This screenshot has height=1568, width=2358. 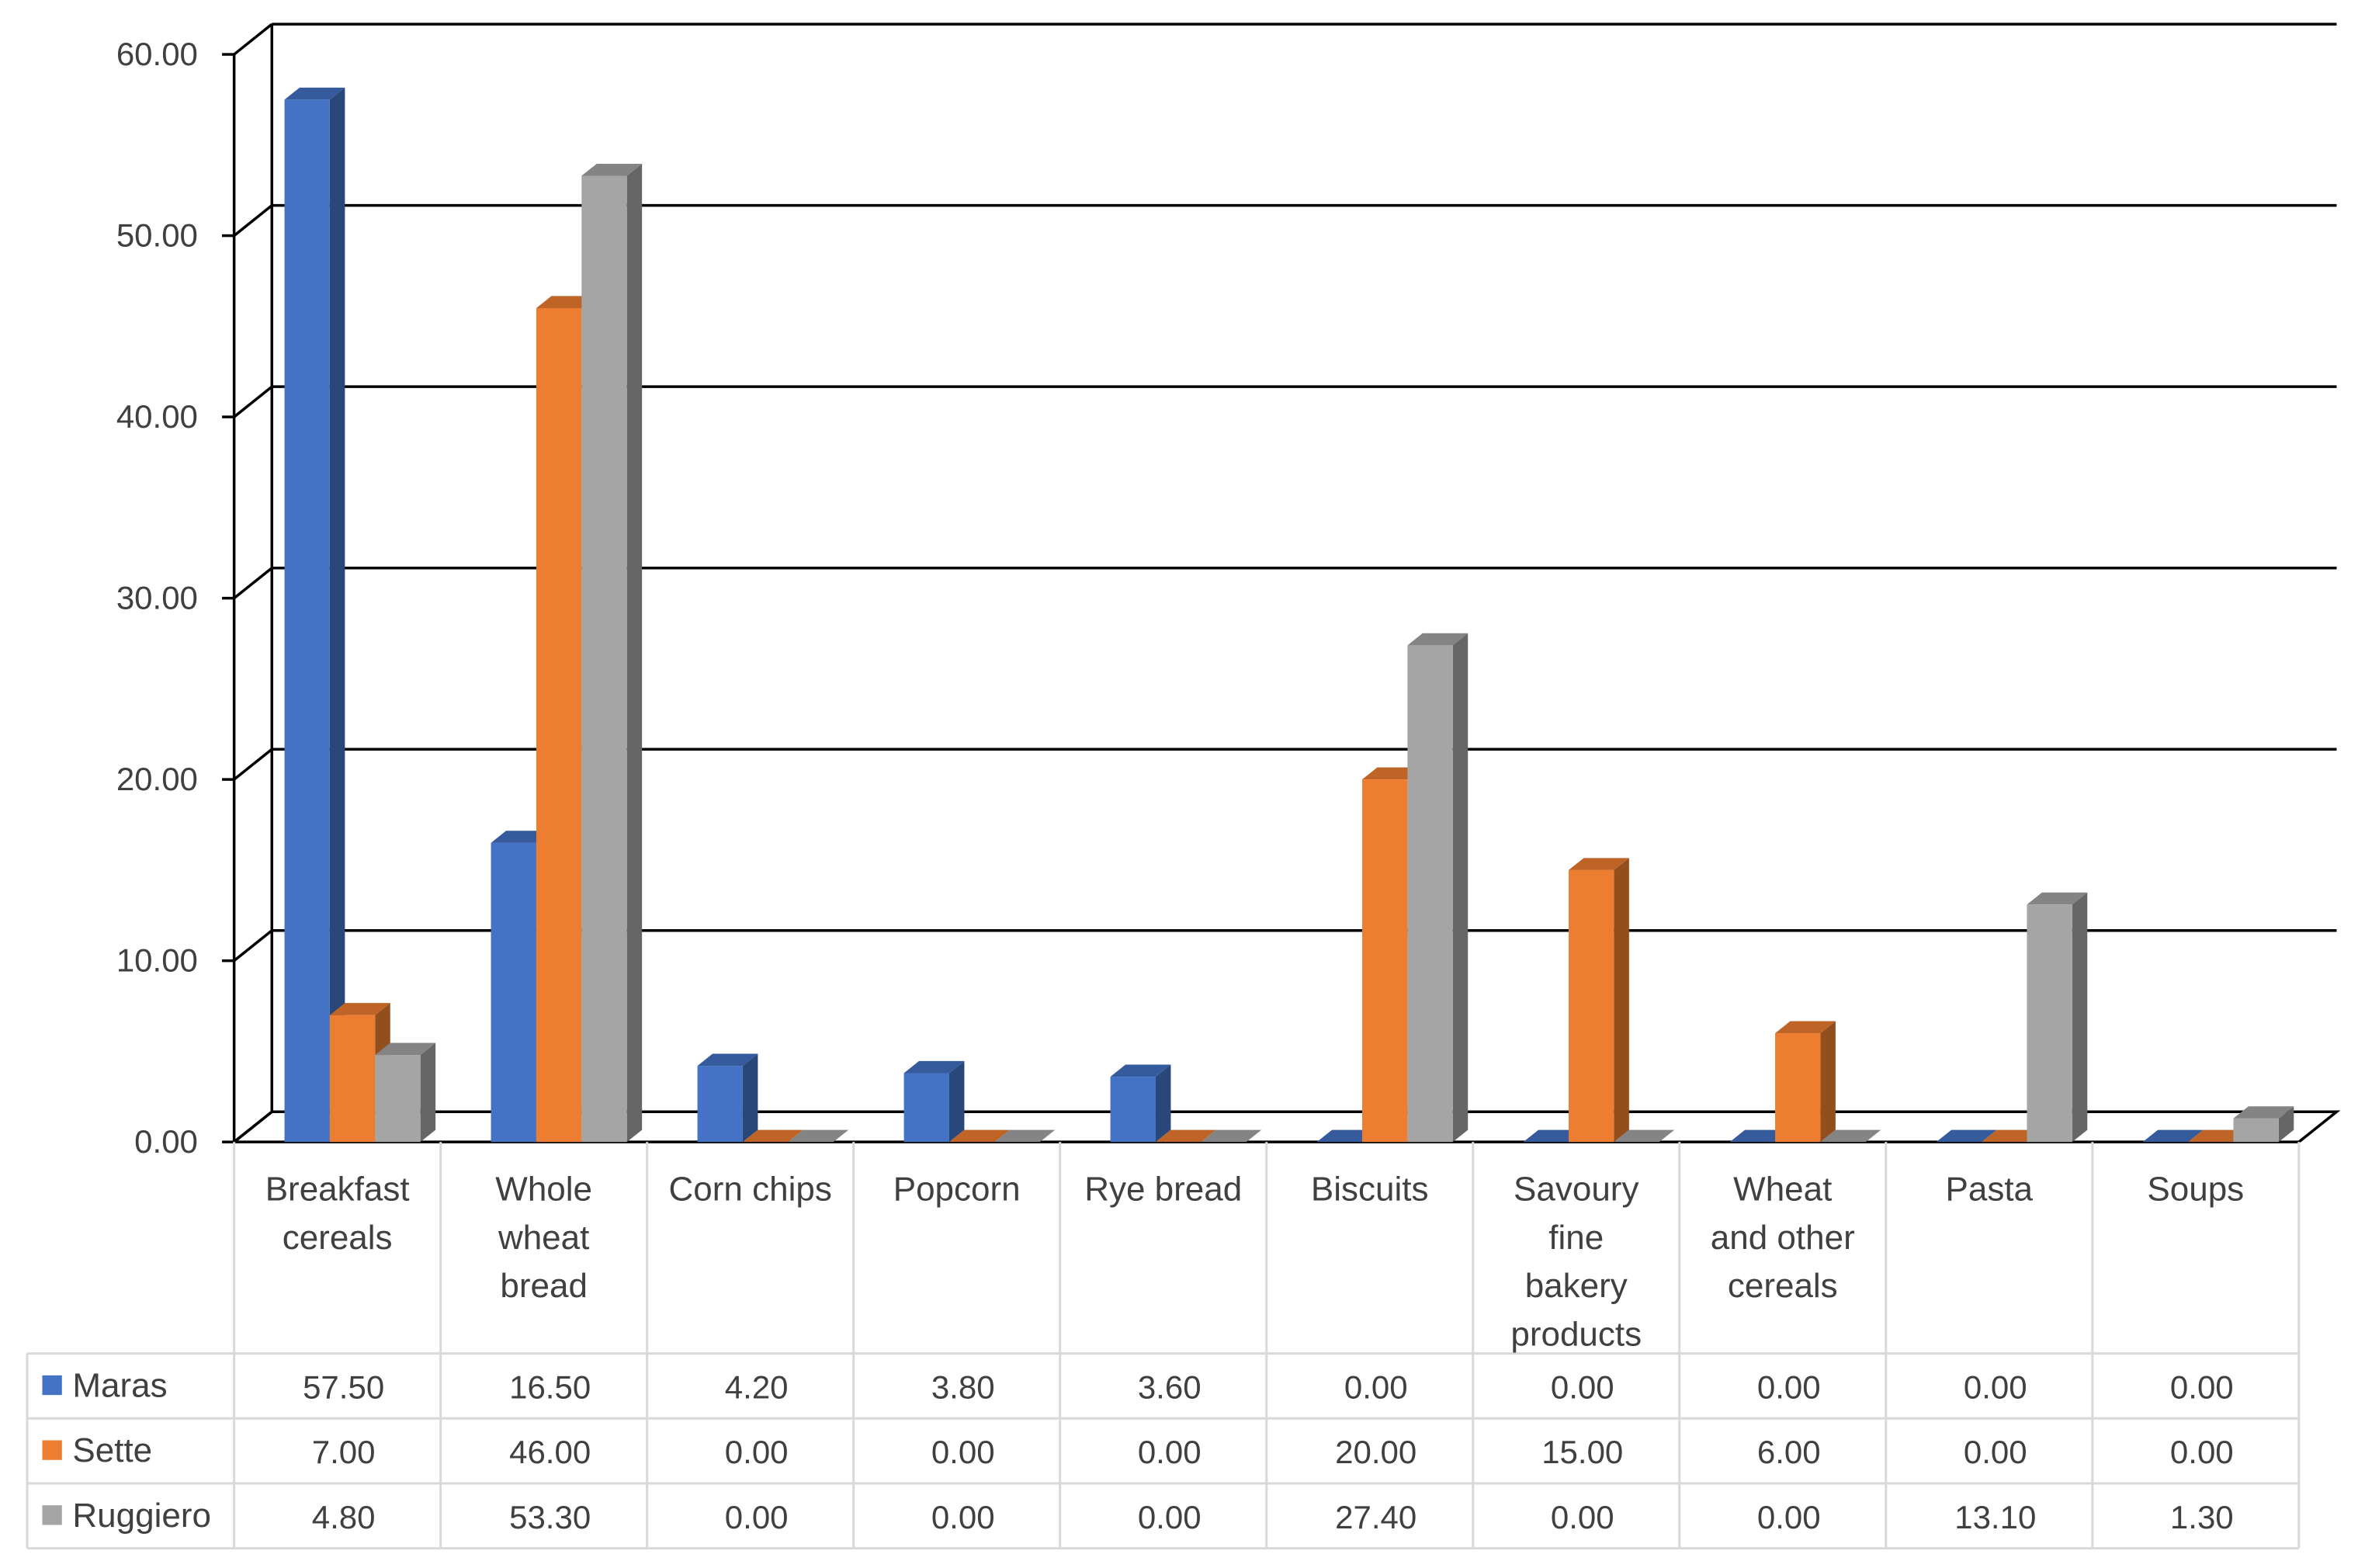 I want to click on category-label: Biscuits, so click(x=1370, y=1190).